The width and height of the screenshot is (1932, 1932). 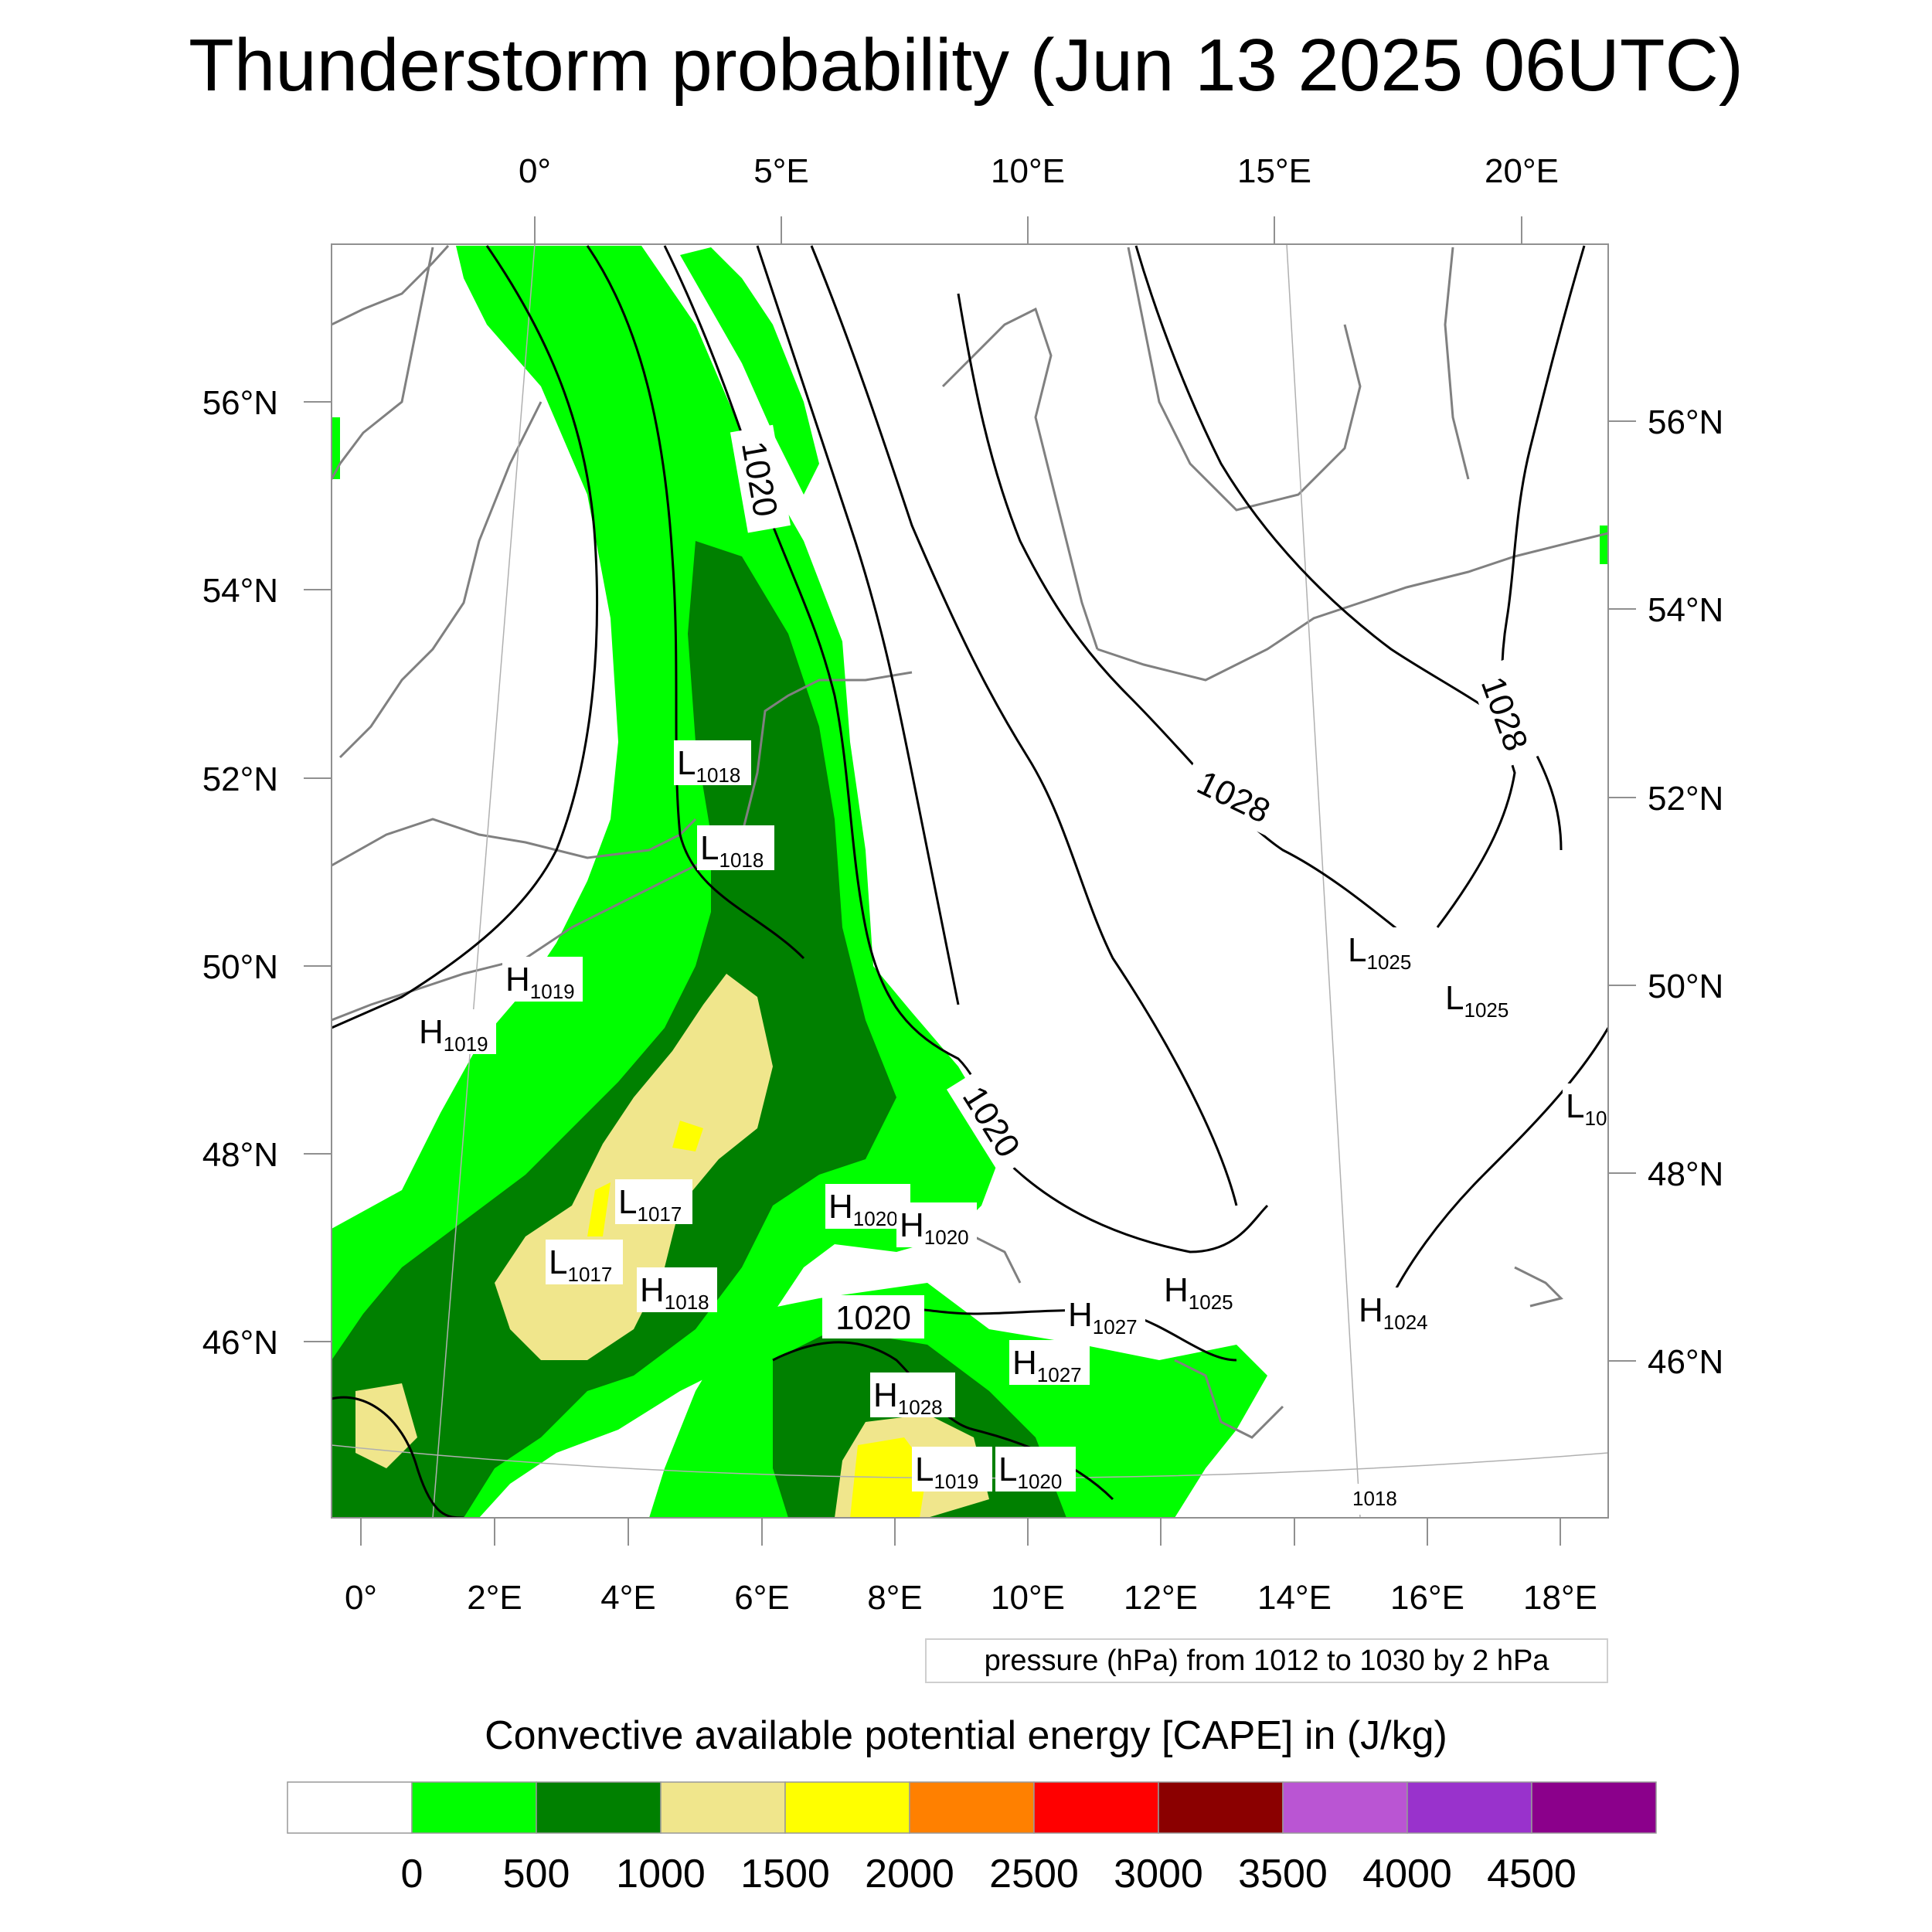 I want to click on colorbar: 0 500 1000 1500 2000 2500 3000 3500 4000 4500, so click(x=972, y=1839).